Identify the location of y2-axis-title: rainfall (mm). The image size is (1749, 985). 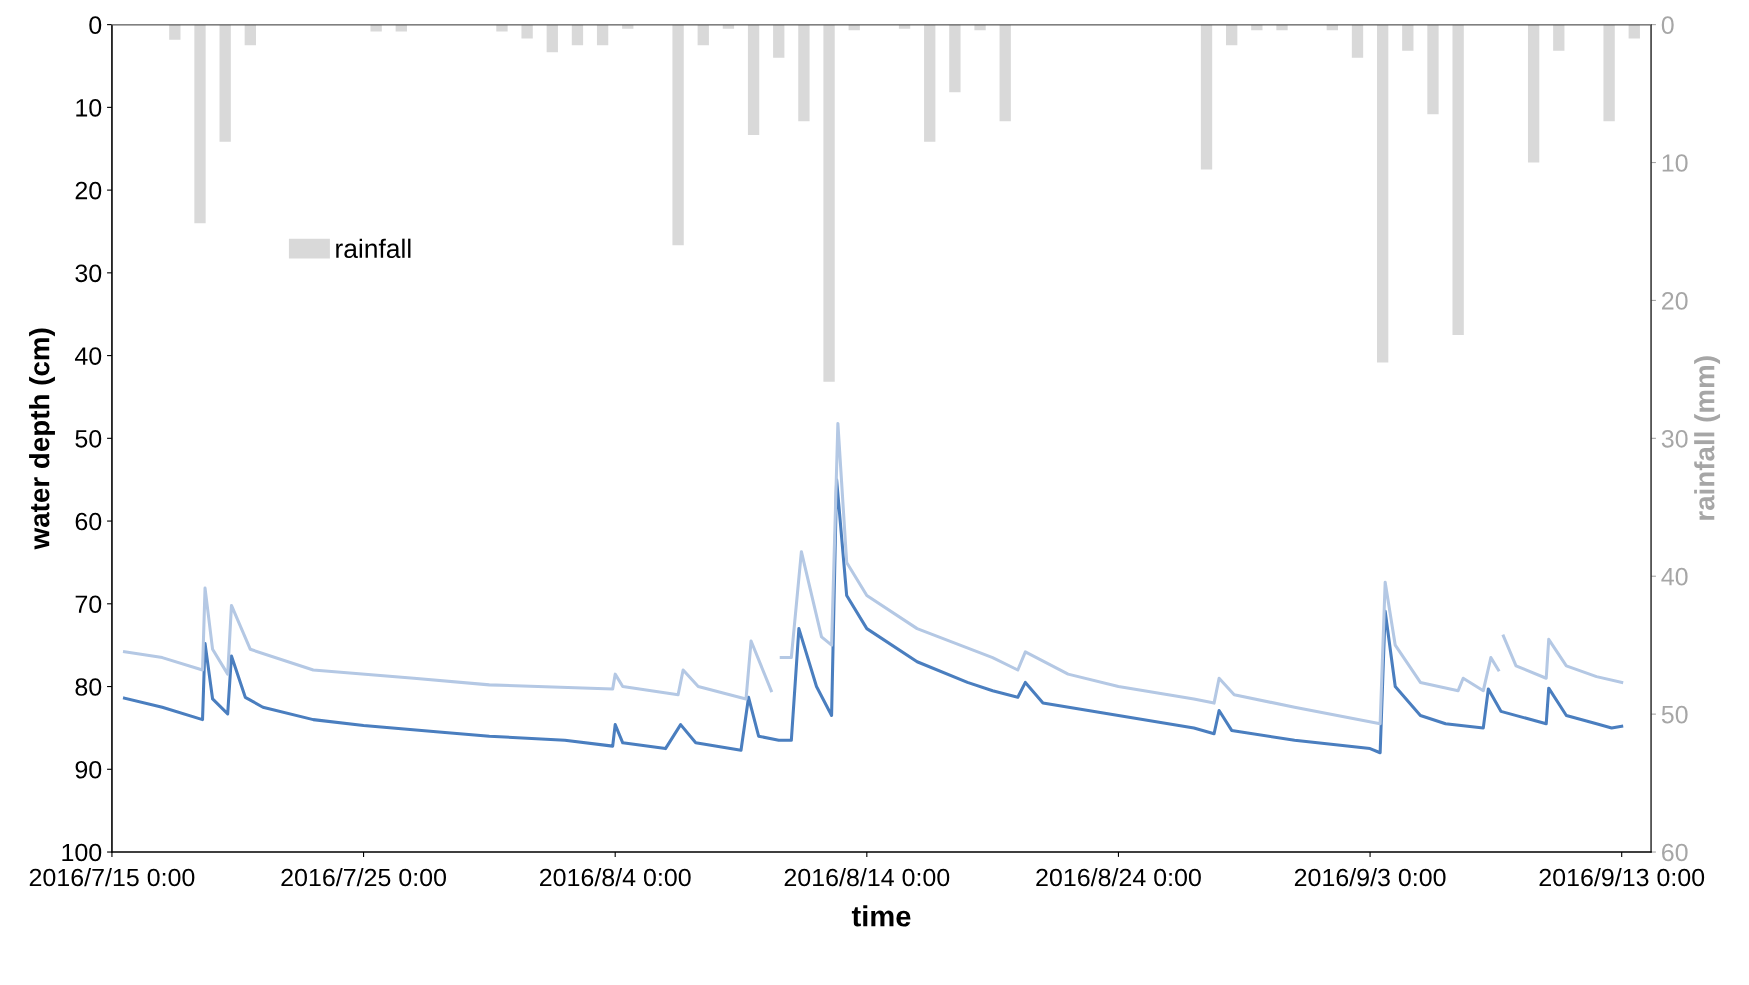
(1707, 438).